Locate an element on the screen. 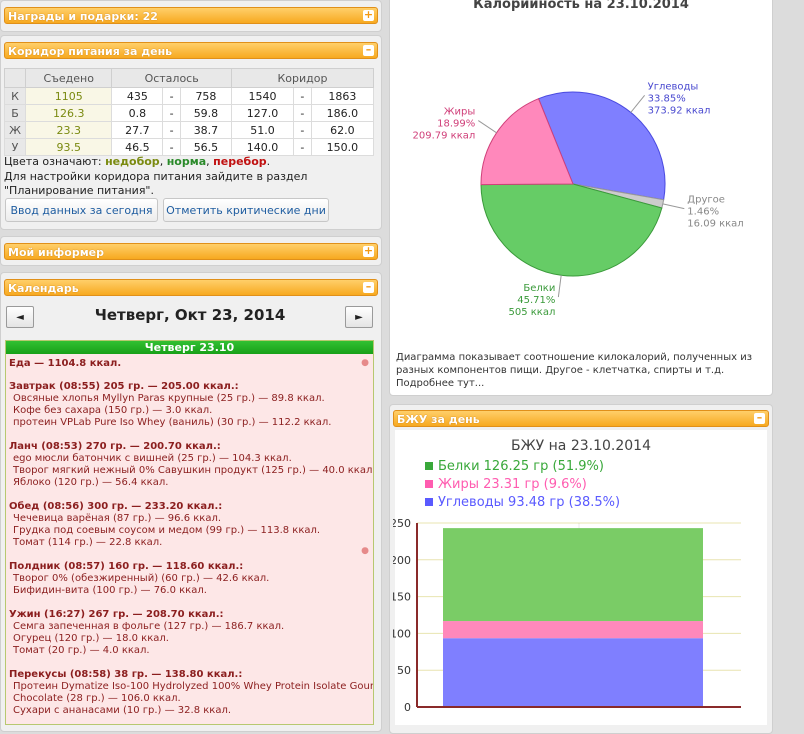  meal-breakfast: Завтрак (08:55) 205 гр. — 205.00 ккал.: is located at coordinates (124, 386).